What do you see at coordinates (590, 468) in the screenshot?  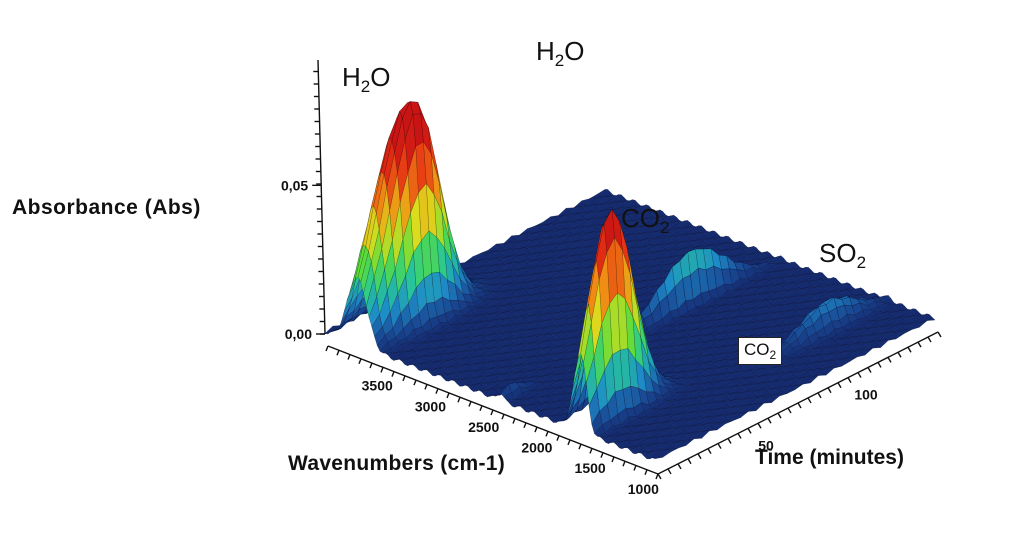 I see `x-tick-label-4: 1500` at bounding box center [590, 468].